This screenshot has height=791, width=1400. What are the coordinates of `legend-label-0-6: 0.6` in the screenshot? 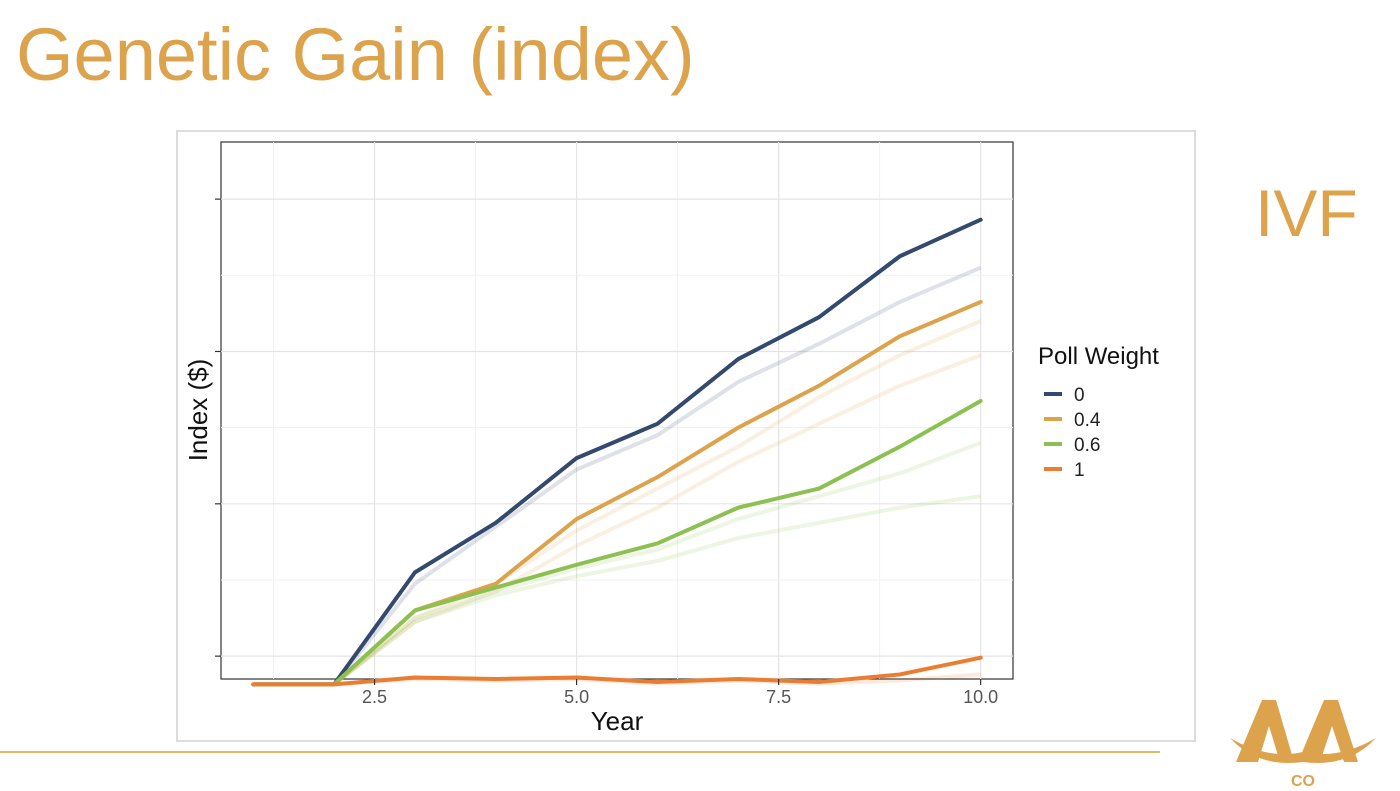 It's located at (1087, 445).